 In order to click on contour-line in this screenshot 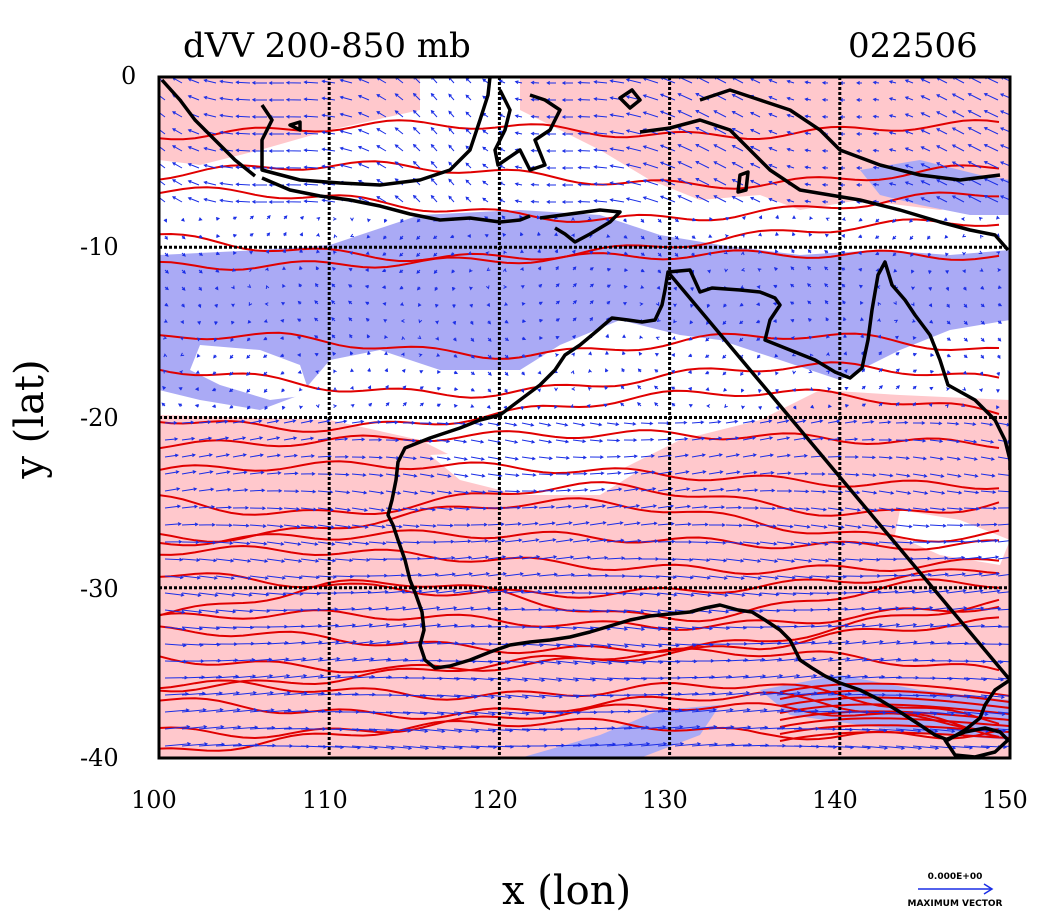, I will do `click(579, 380)`.